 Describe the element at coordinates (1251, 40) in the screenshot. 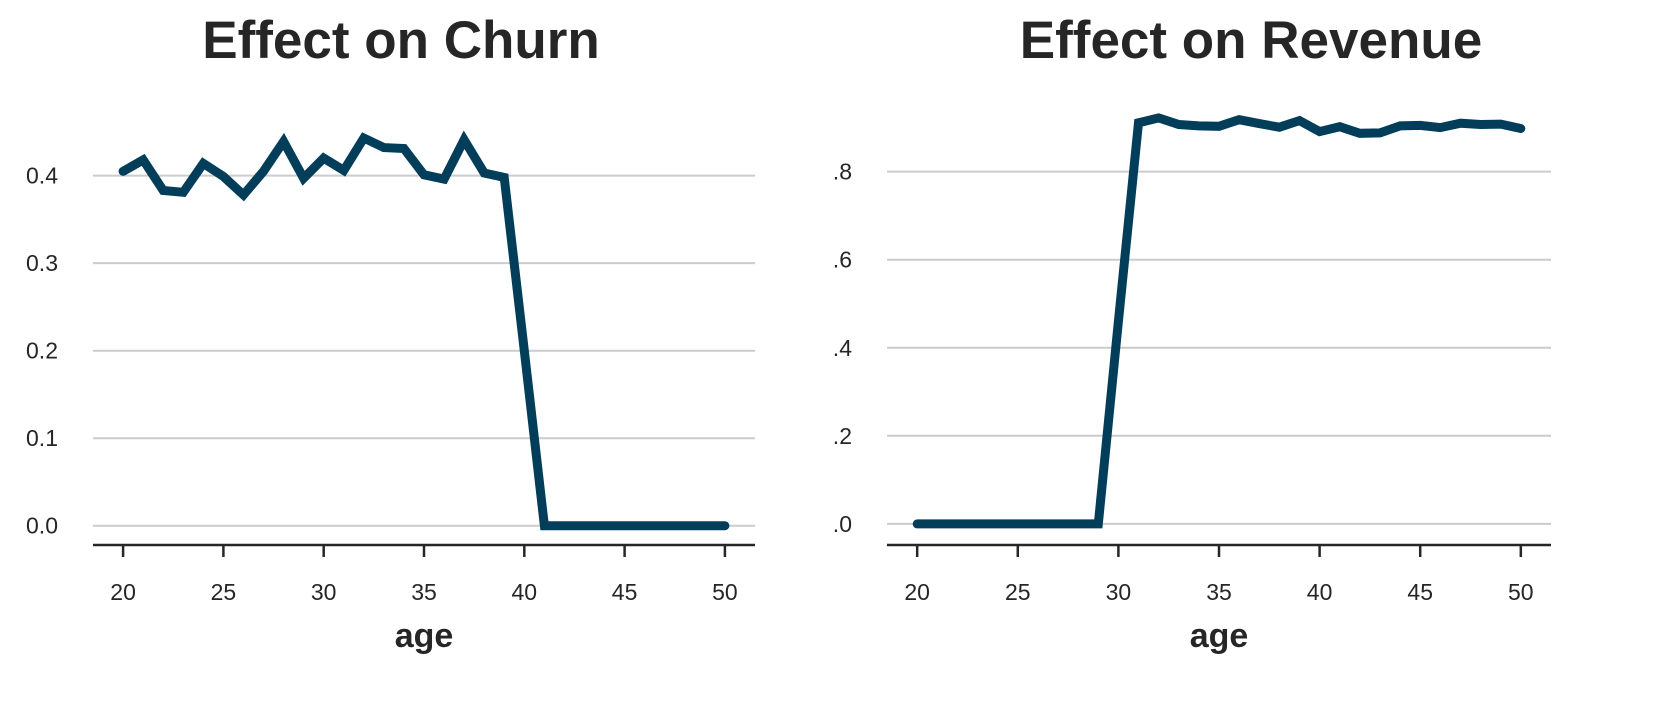

I see `revenue-chart-title: Effect on Revenue` at that location.